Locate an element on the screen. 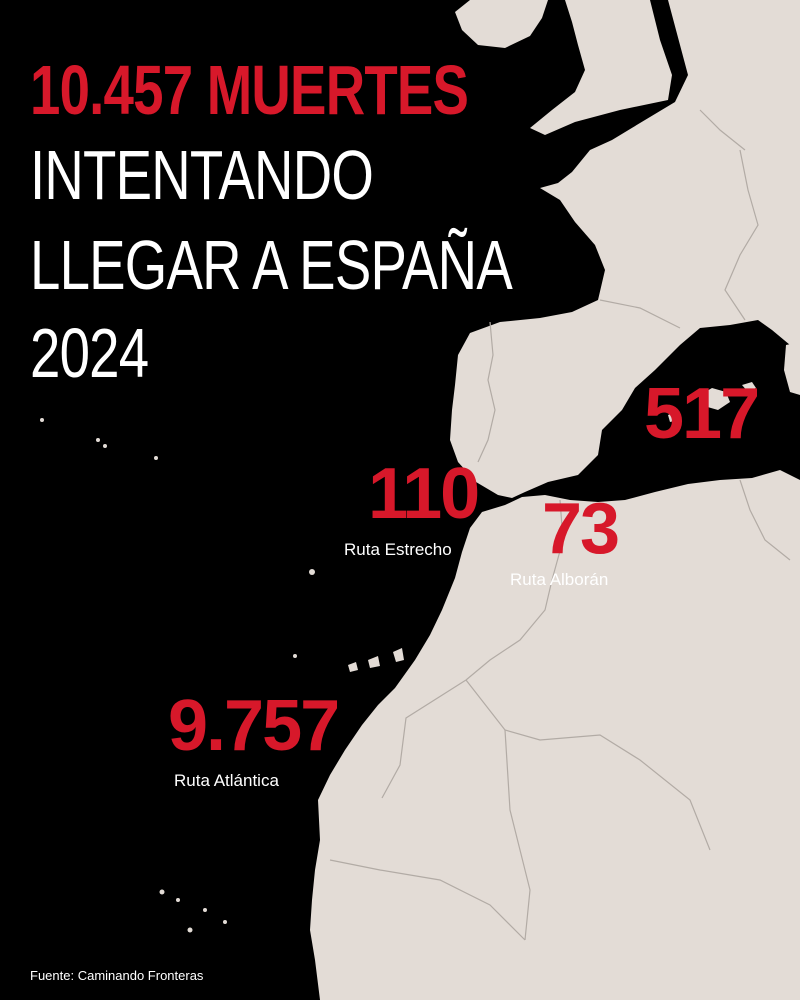 The height and width of the screenshot is (1000, 800). route-argelina-value: 517 is located at coordinates (702, 414).